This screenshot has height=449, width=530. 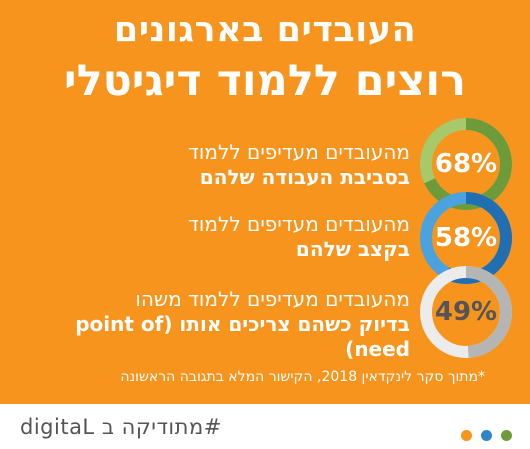 I want to click on green-dot-icon, so click(x=506, y=435).